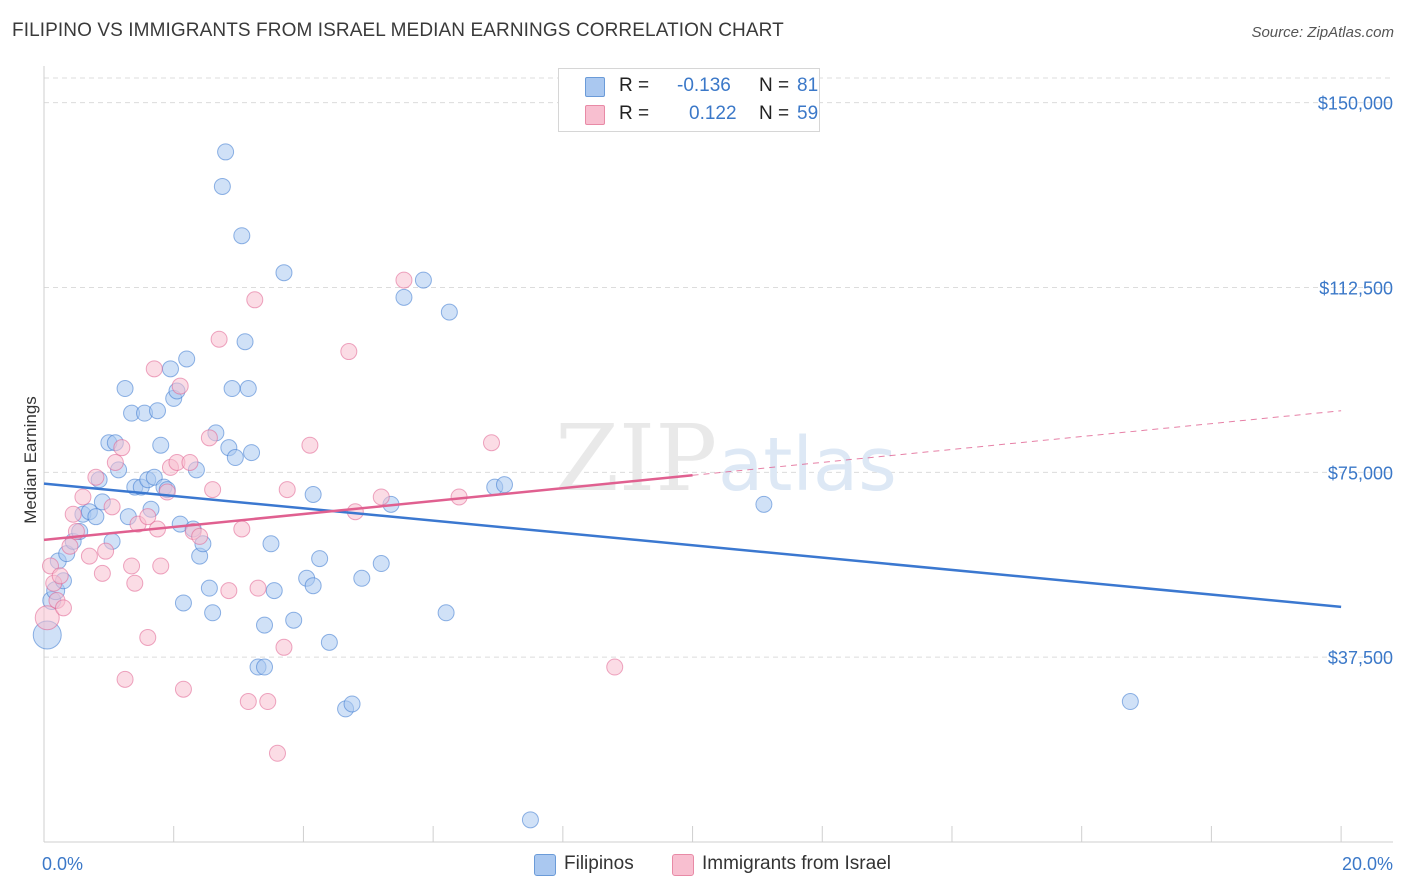  I want to click on legend-swatch-israel, so click(595, 115).